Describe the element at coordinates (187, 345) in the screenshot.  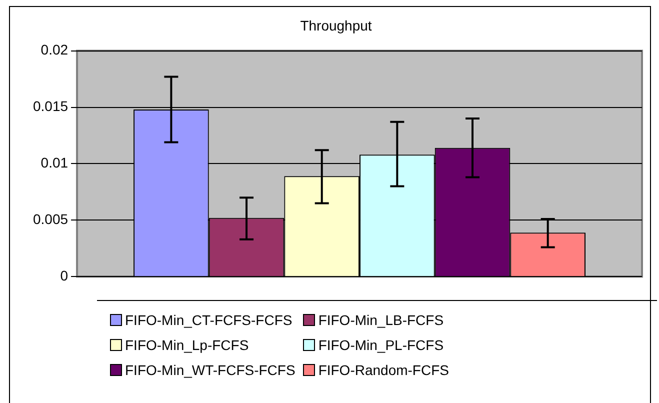
I see `legend-label: FIFO-Min_Lp-FCFS` at that location.